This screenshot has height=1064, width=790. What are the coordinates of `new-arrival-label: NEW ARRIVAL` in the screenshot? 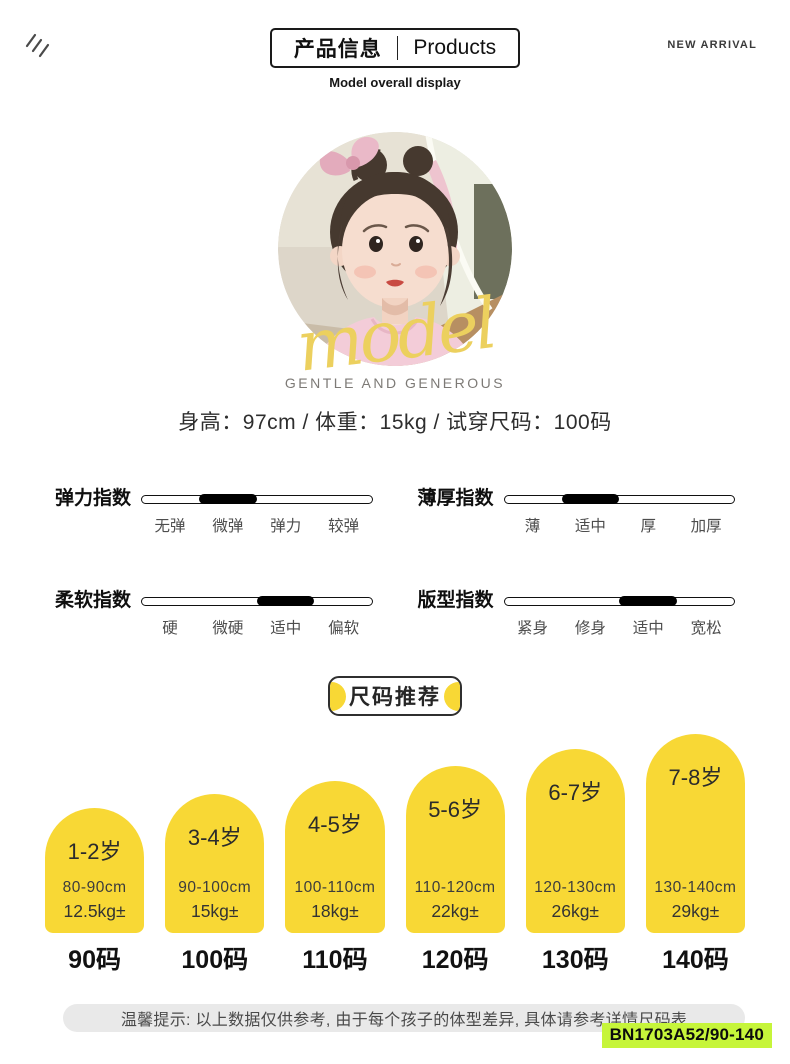 It's located at (712, 45).